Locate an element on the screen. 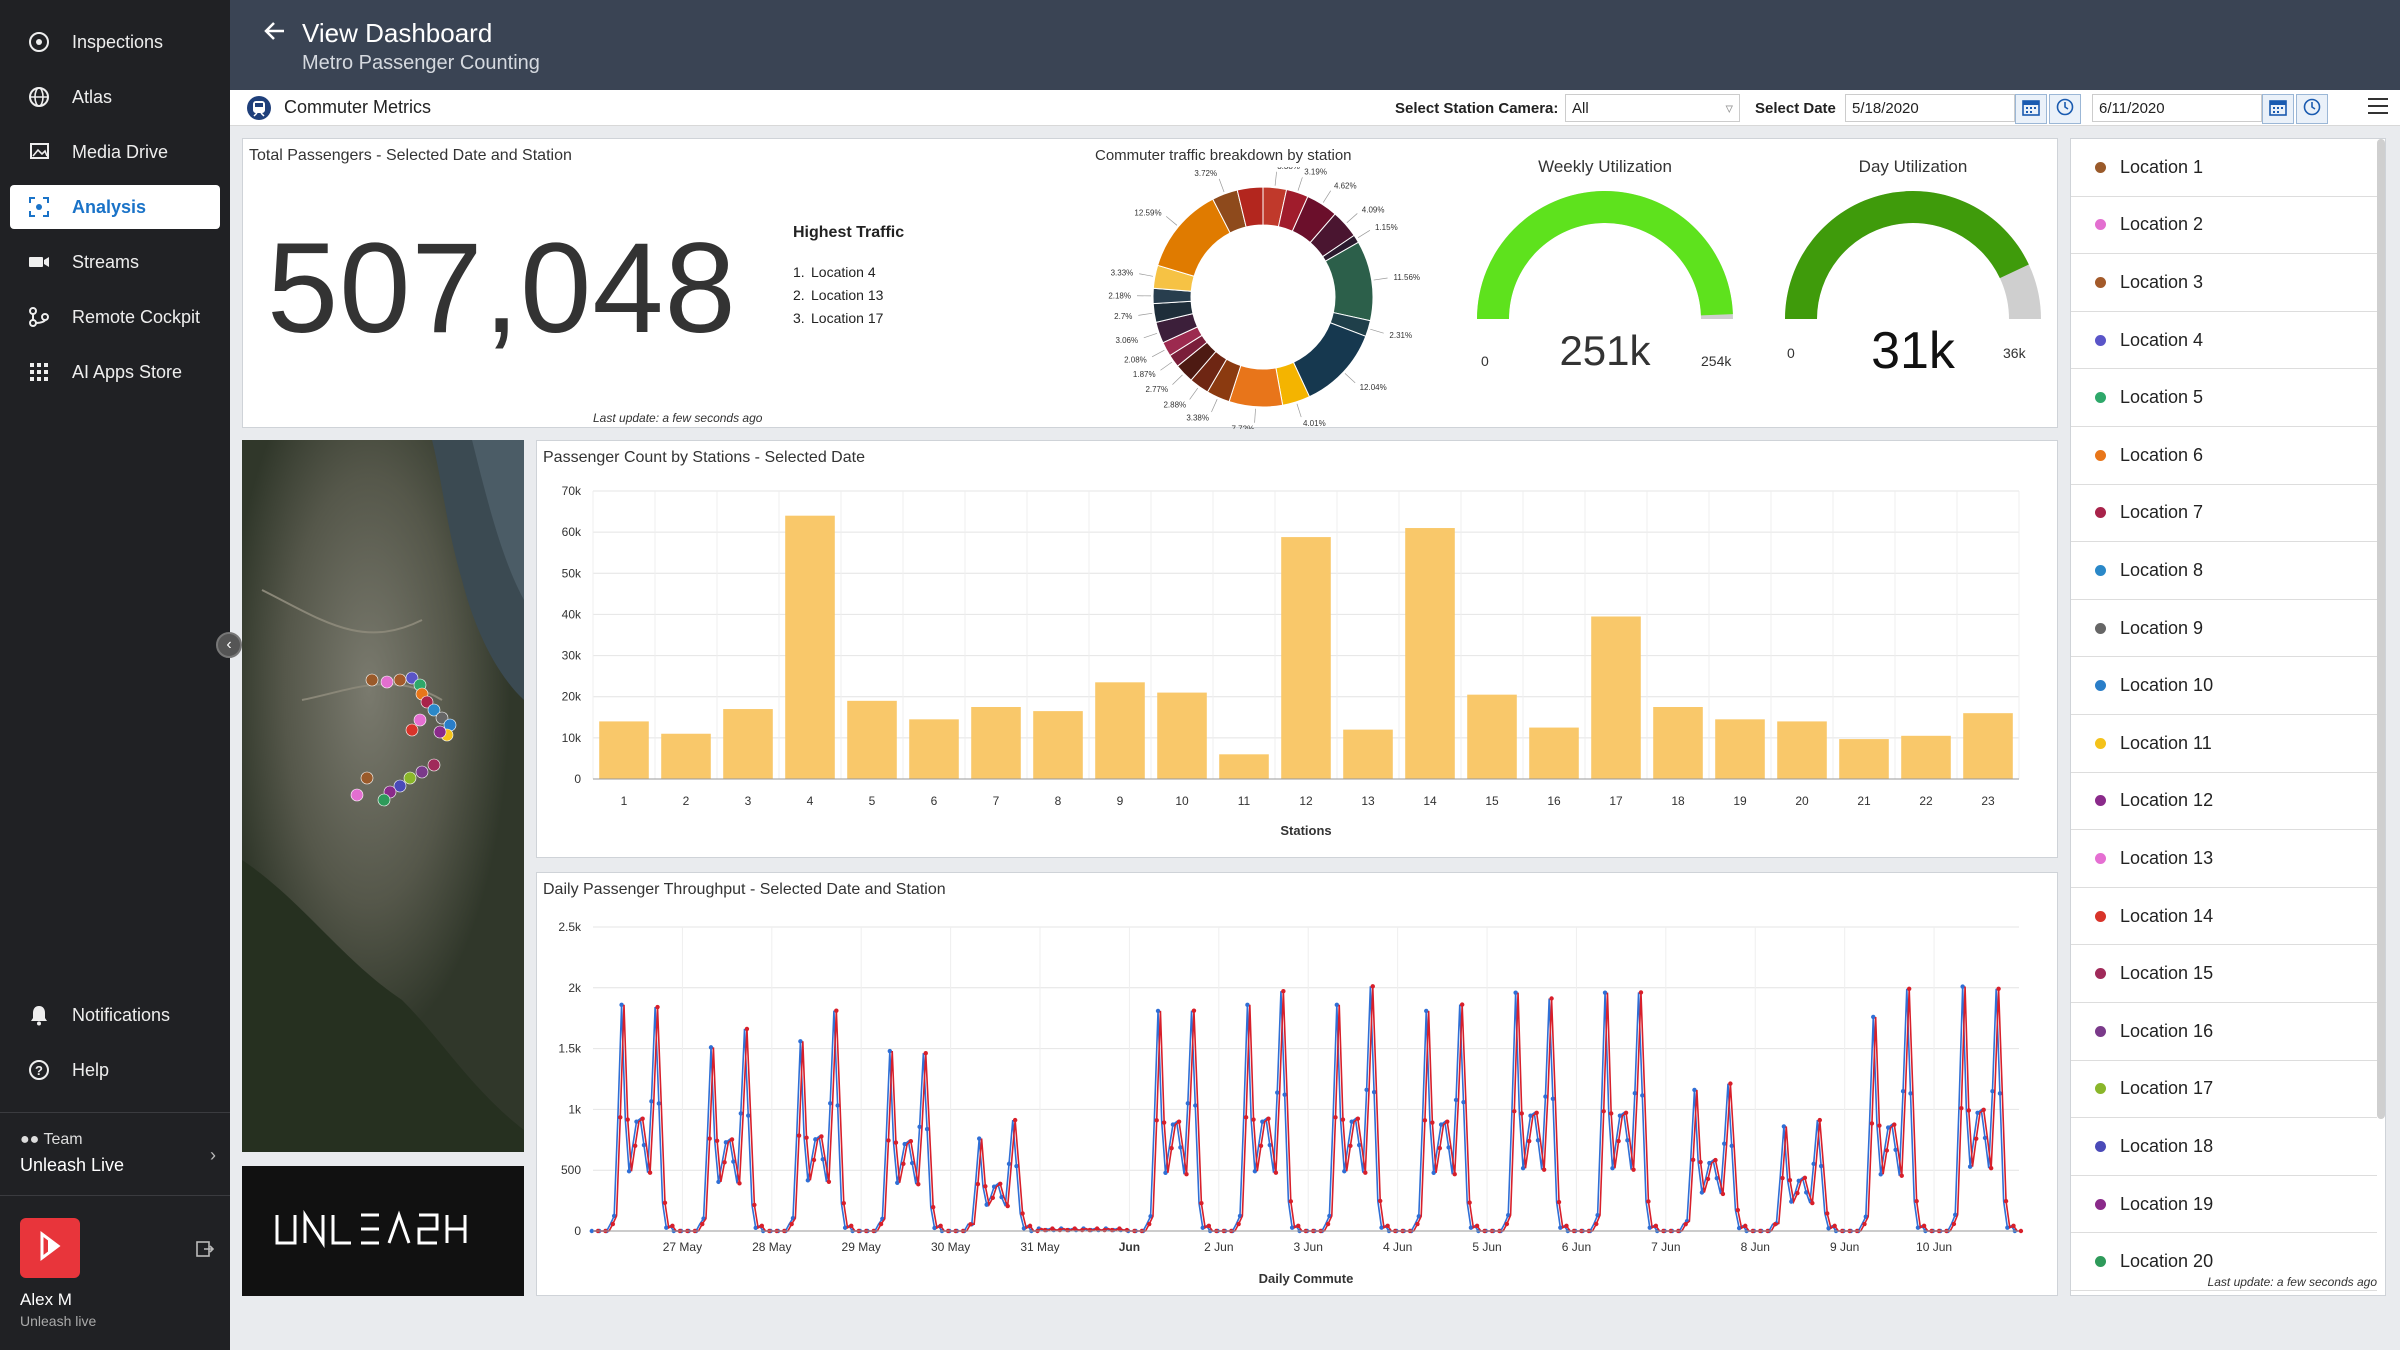  location-legend-item: Location 19 is located at coordinates (2224, 1205).